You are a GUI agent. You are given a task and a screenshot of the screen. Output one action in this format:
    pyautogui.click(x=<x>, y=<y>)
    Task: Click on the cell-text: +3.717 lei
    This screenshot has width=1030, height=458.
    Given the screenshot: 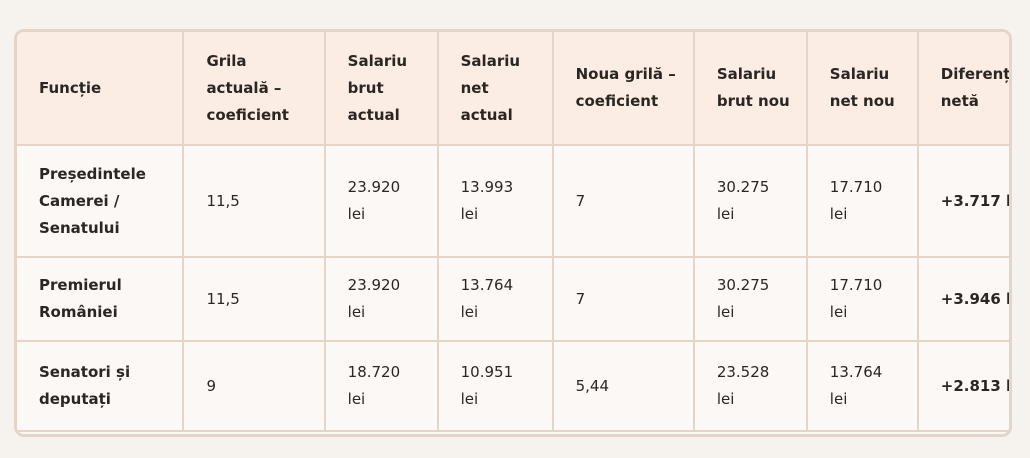 What is the action you would take?
    pyautogui.click(x=976, y=200)
    